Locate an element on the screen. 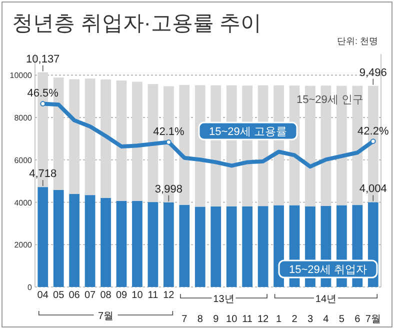  data-label: 46.5% is located at coordinates (43, 94).